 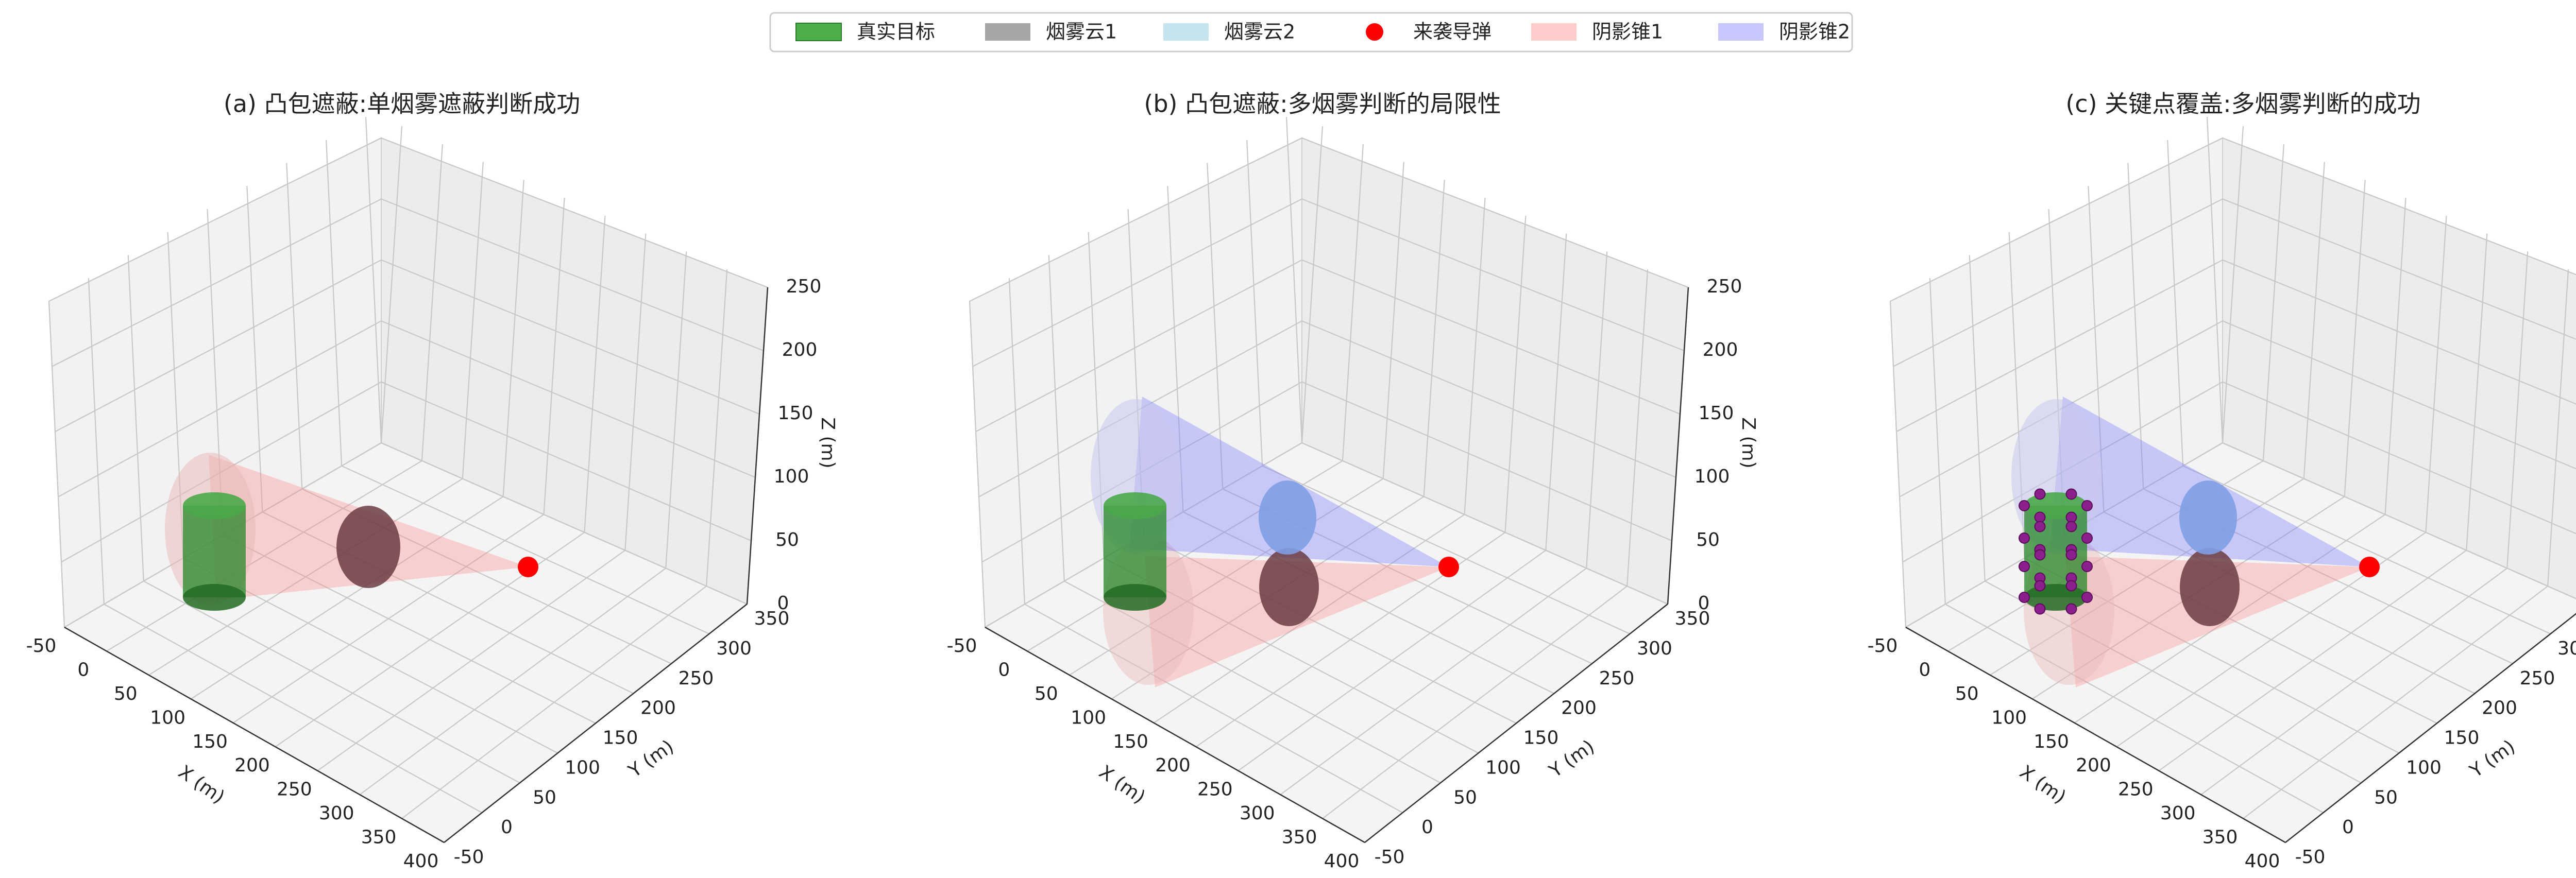 What do you see at coordinates (1692, 619) in the screenshot?
I see `y-tick-label: 350` at bounding box center [1692, 619].